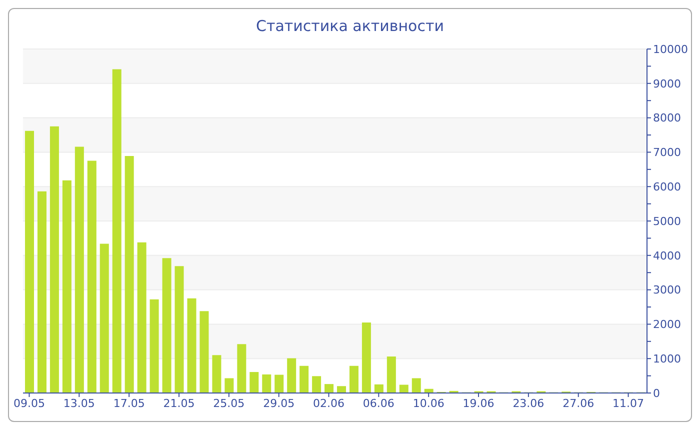 The image size is (700, 430). I want to click on x-tick-label: 13.05, so click(79, 403).